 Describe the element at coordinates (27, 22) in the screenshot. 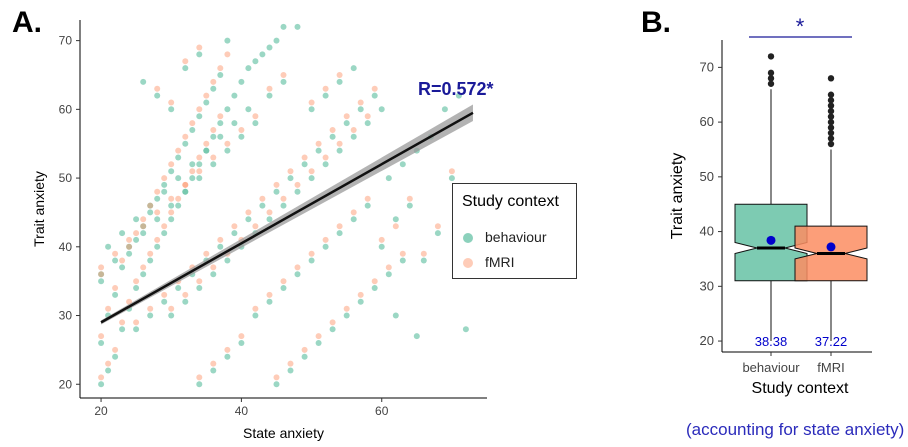

I see `panel-a-label: A.` at that location.